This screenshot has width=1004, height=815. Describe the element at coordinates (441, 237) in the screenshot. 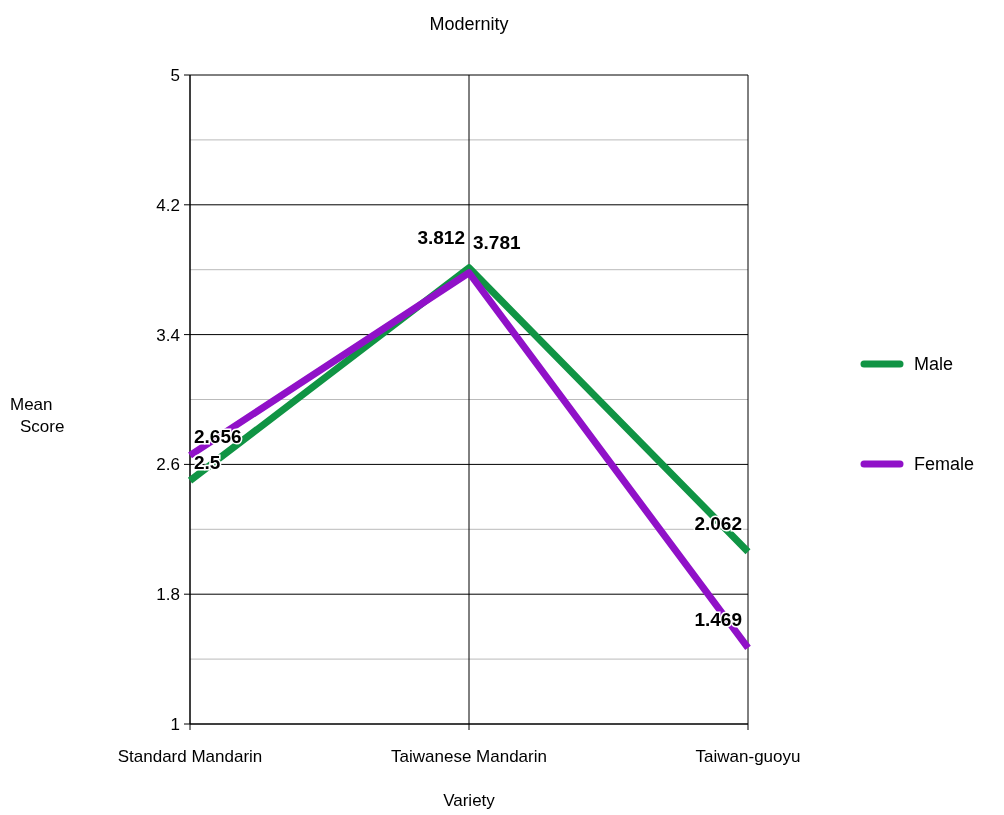

I see `data-label: 3.812` at that location.